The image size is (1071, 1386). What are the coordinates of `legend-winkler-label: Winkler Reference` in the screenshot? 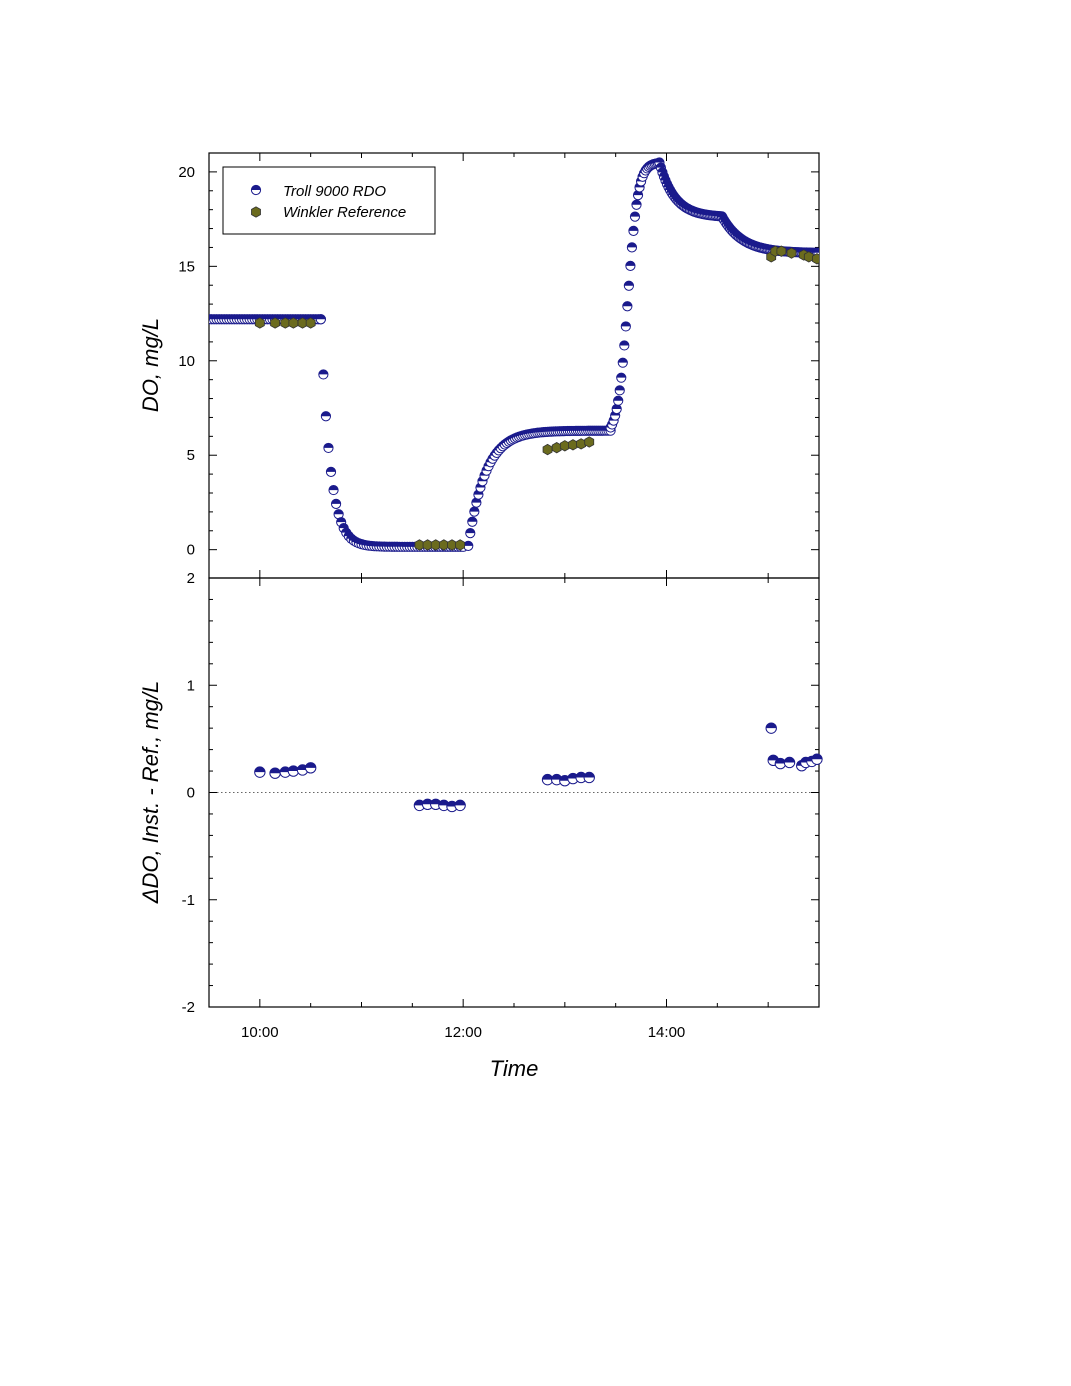 It's located at (344, 212).